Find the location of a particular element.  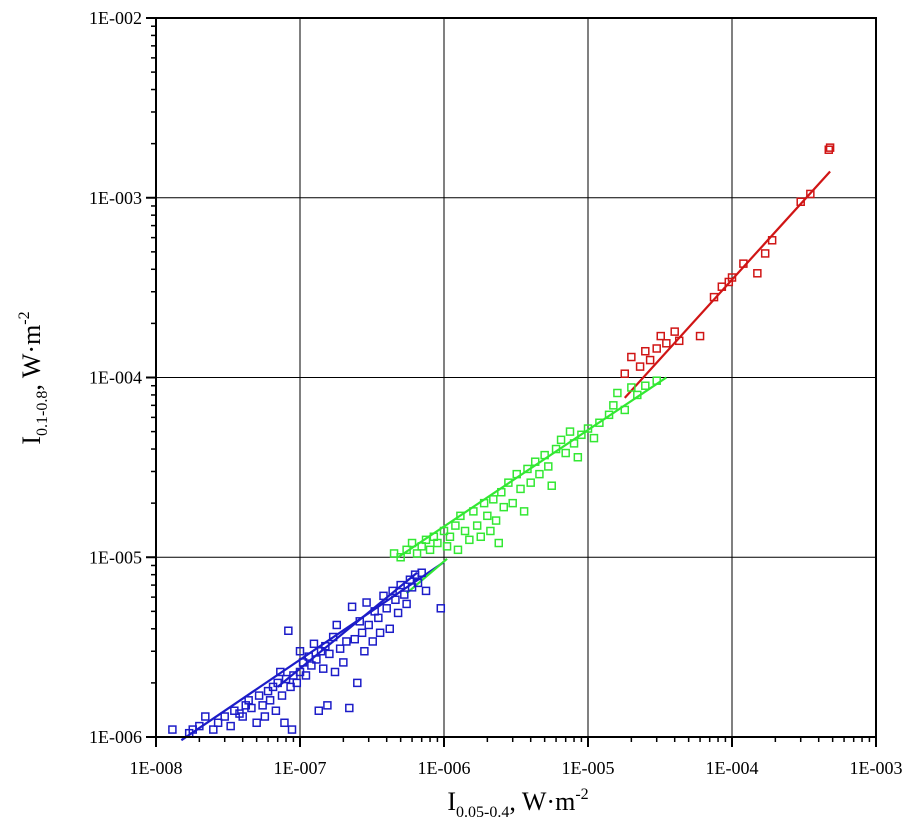

y-tick-label: 1E-003 is located at coordinates (115, 198).